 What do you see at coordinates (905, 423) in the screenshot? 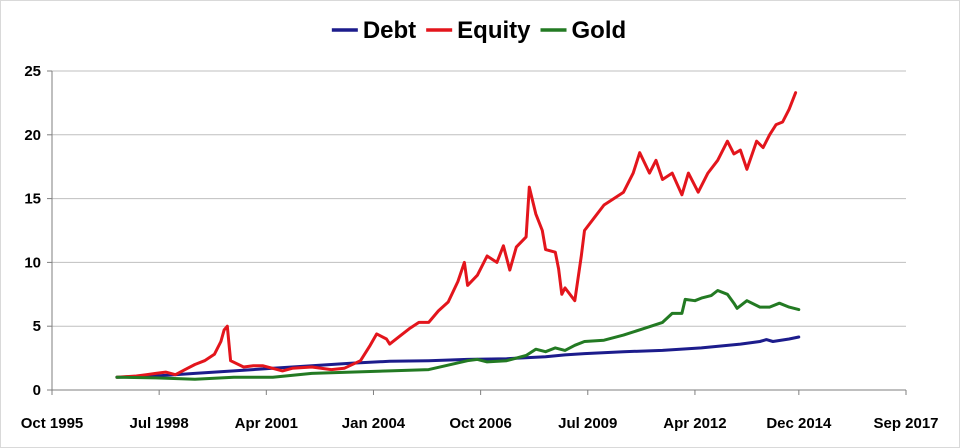
I see `x-tick-label: Sep 2017` at bounding box center [905, 423].